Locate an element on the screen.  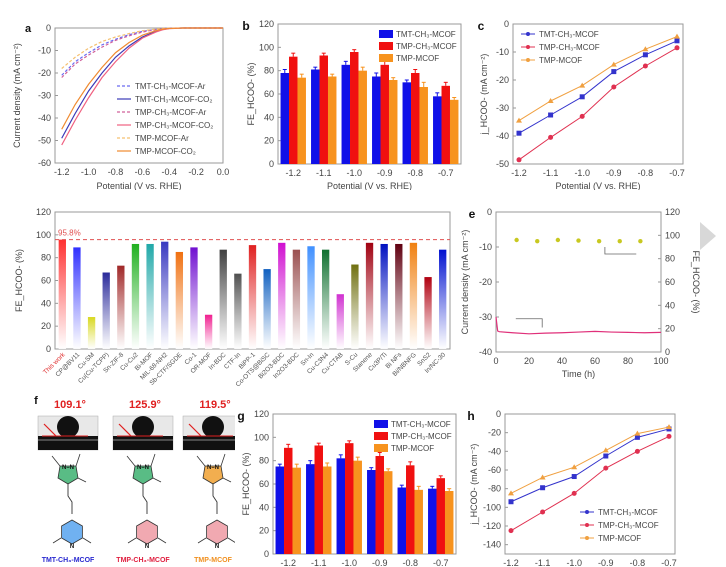
x-tick-label: 80 is located at coordinates (628, 361).